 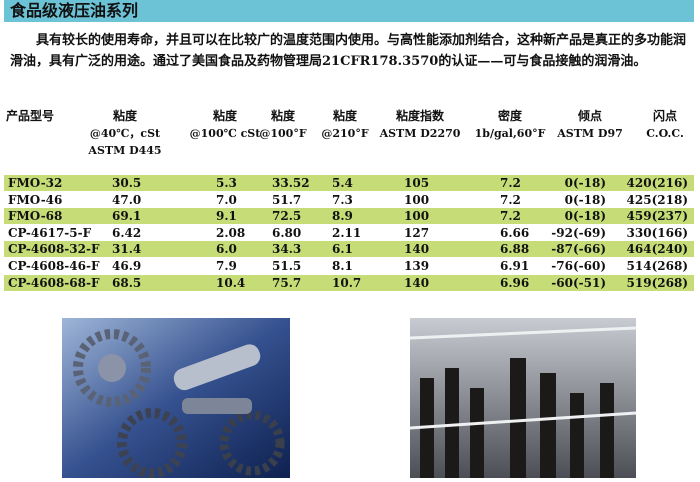 I want to click on header-sub: @40℃，cSt, so click(x=125, y=133).